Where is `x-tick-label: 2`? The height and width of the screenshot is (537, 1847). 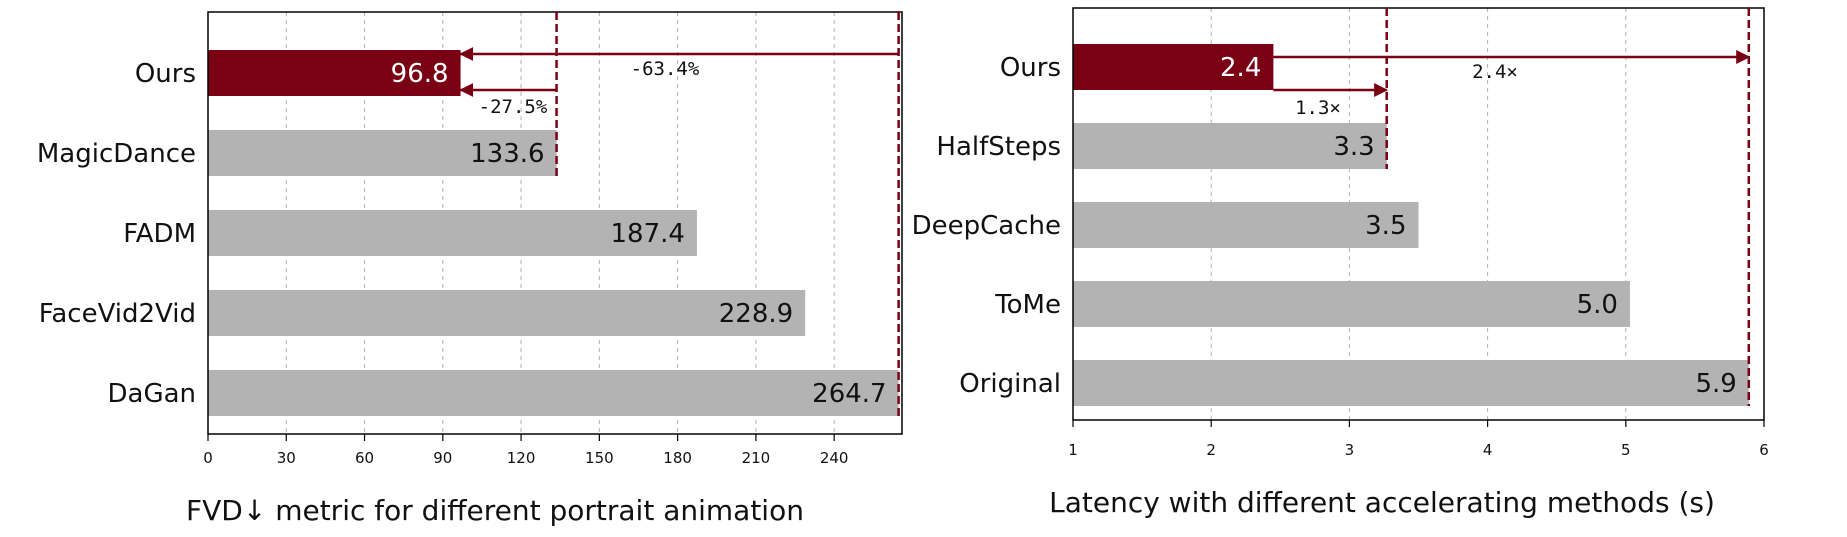 x-tick-label: 2 is located at coordinates (1211, 450).